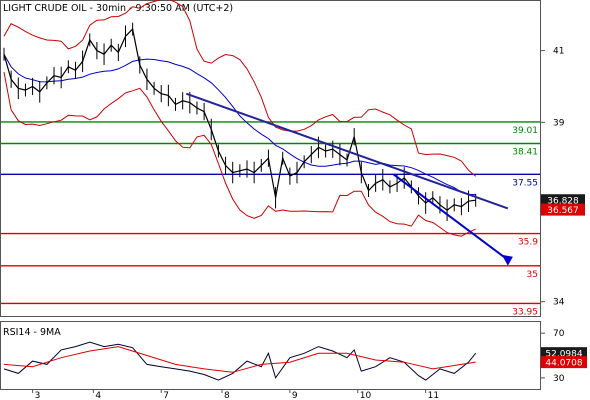  I want to click on price-tag-label-36.828: 36.828, so click(563, 202).